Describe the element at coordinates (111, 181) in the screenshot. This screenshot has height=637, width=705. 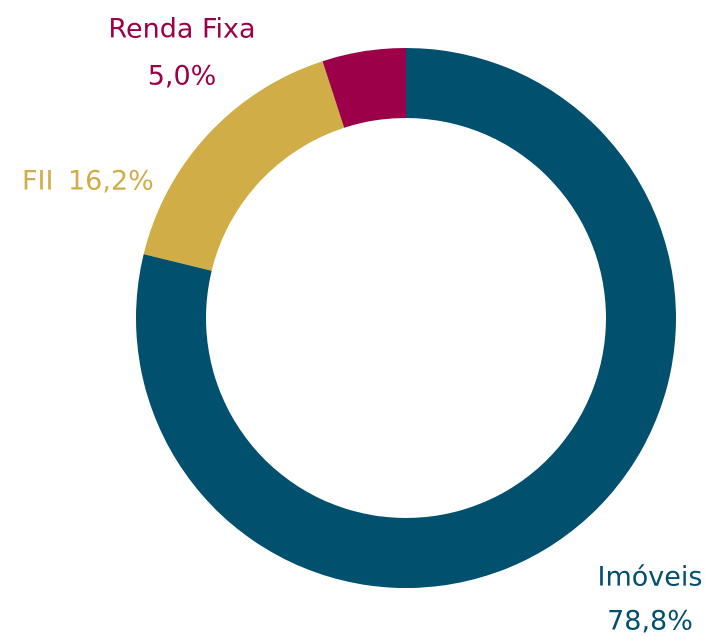
I see `value-label: 16,2%` at that location.